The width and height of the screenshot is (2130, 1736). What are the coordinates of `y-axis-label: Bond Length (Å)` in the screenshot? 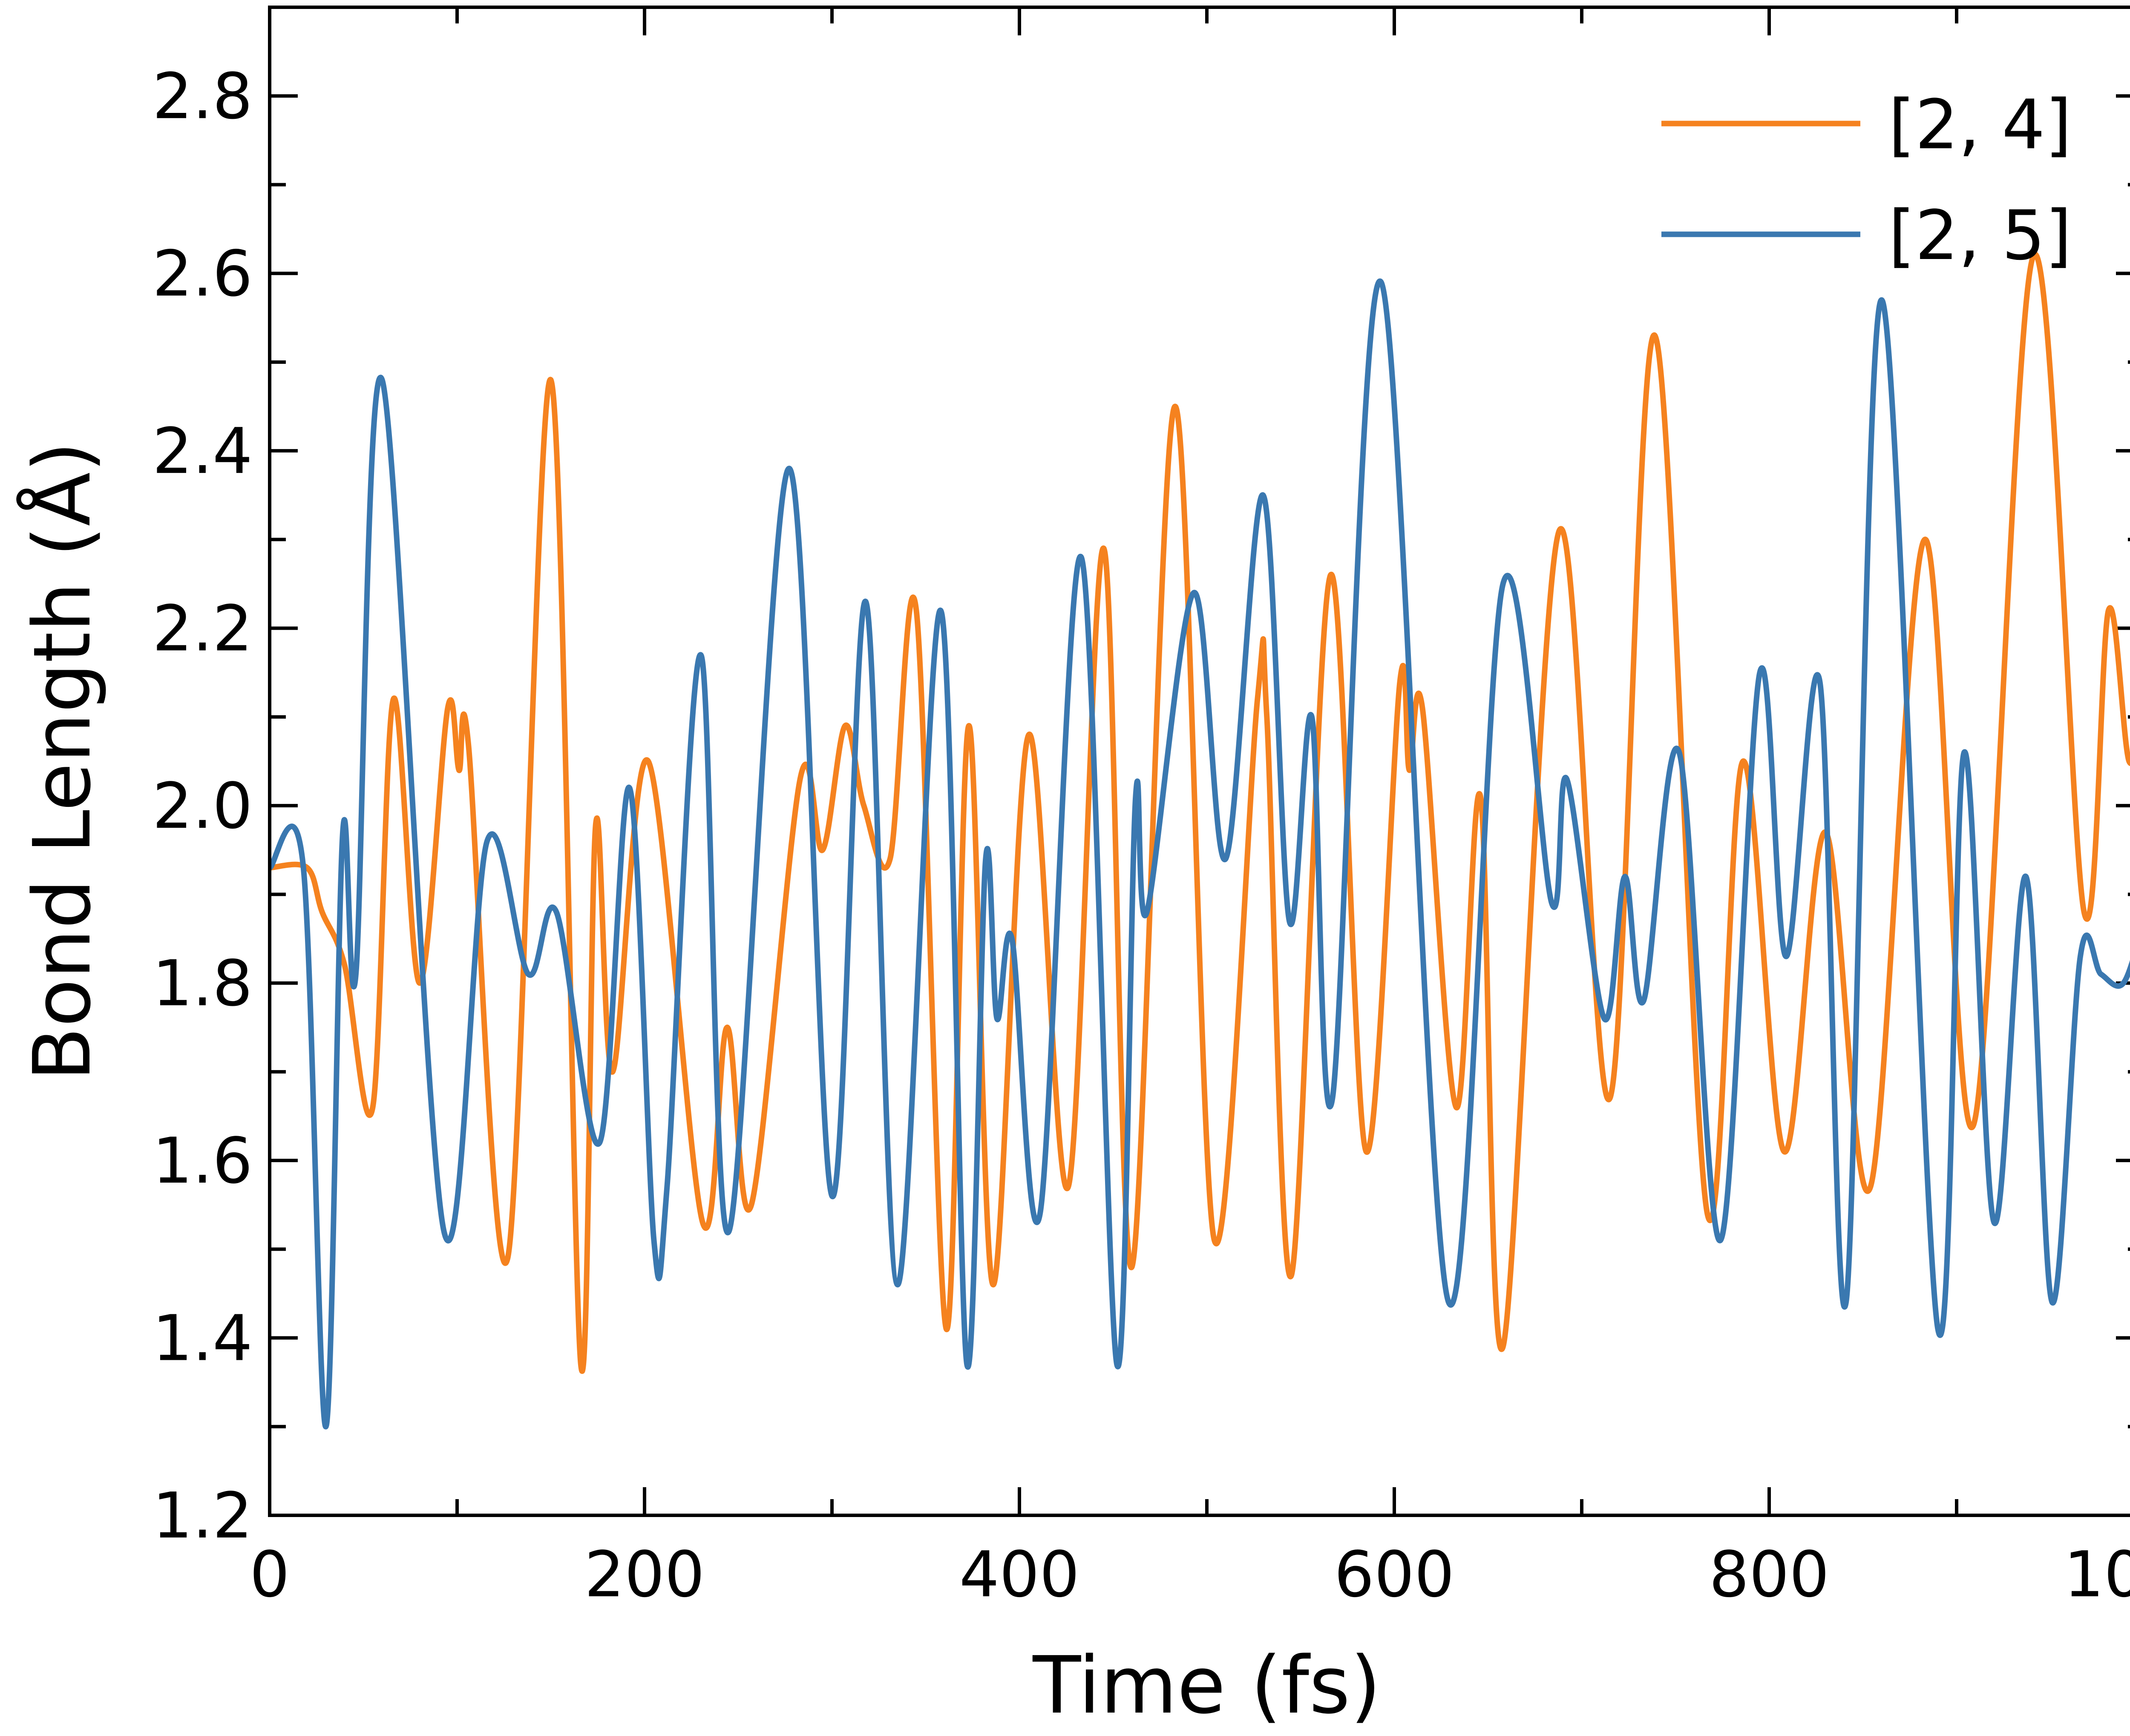 It's located at (62, 761).